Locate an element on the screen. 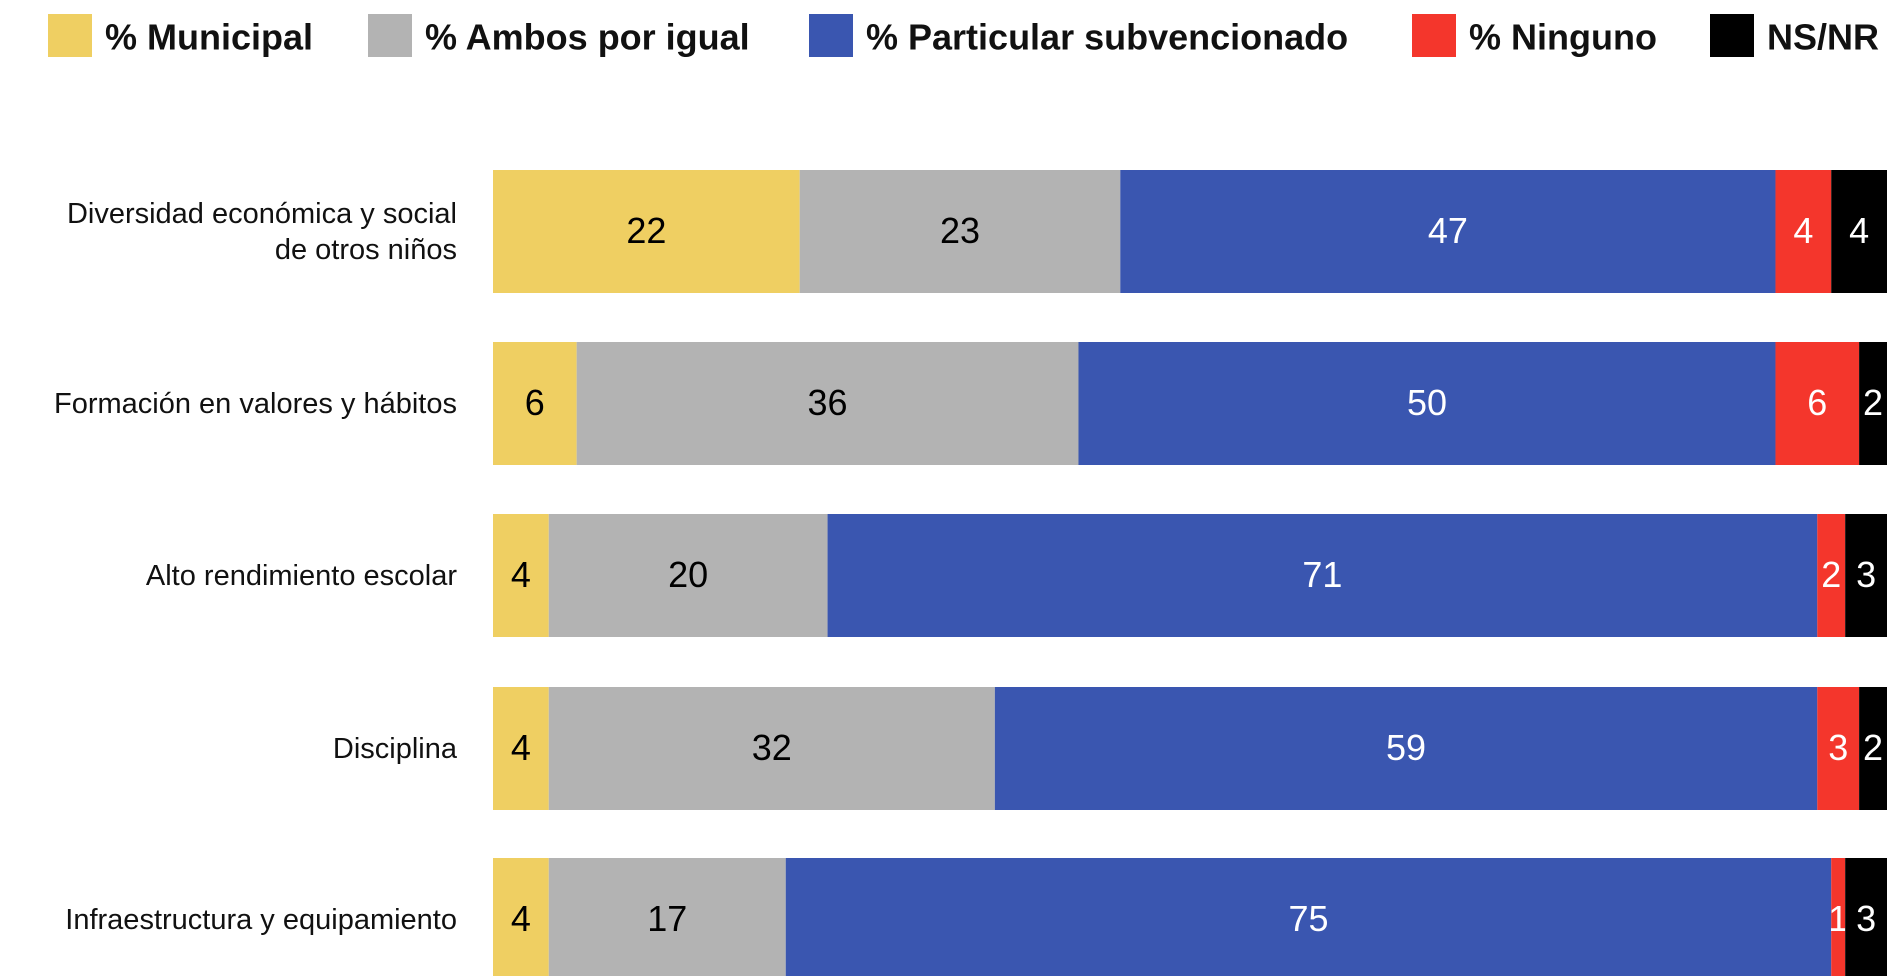 This screenshot has height=976, width=1887. category-label: Disciplina is located at coordinates (394, 748).